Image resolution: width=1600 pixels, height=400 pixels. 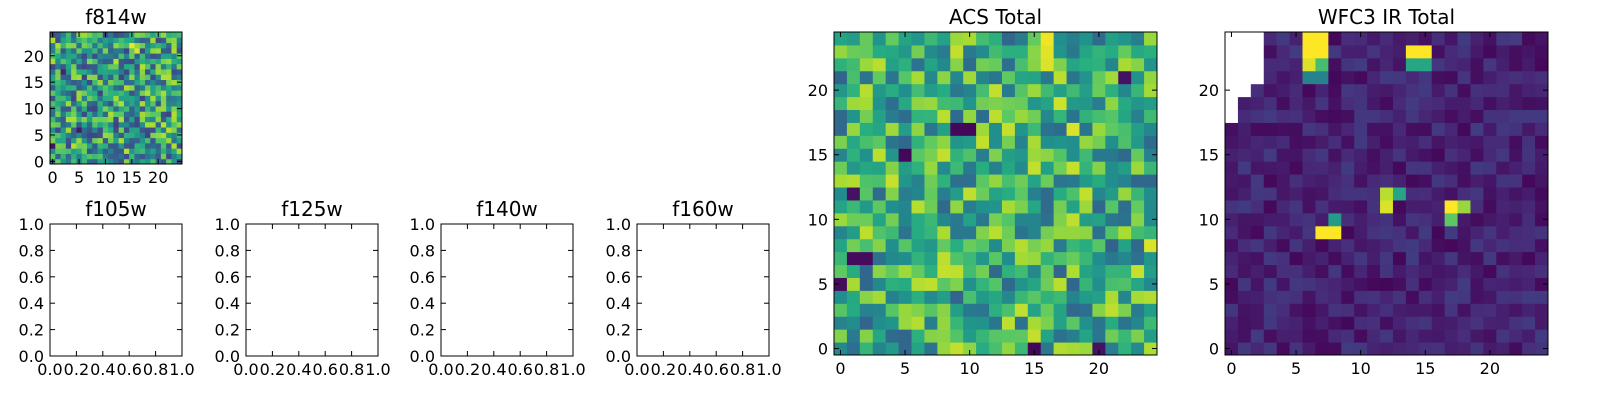 I want to click on wfc3-ir-total-ytick-label: 10, so click(x=1209, y=219).